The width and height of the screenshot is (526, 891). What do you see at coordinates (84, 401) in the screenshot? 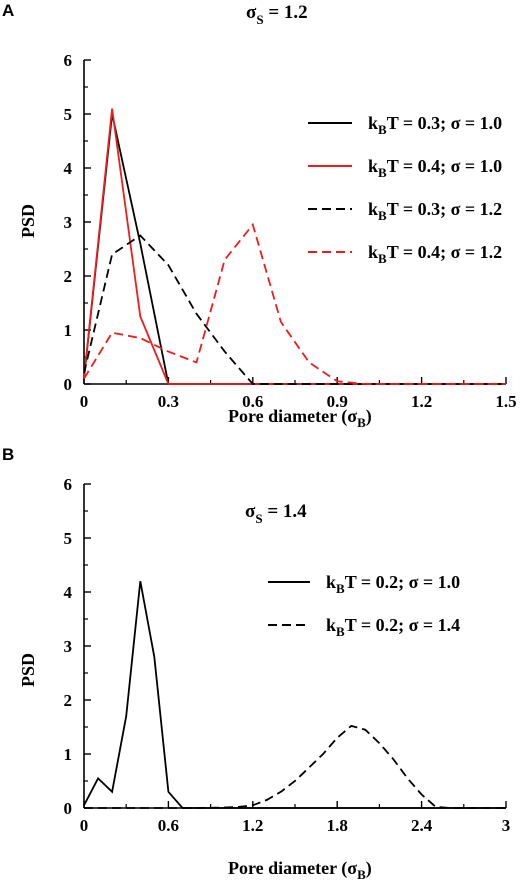
I see `x-tick-label-a: 0` at bounding box center [84, 401].